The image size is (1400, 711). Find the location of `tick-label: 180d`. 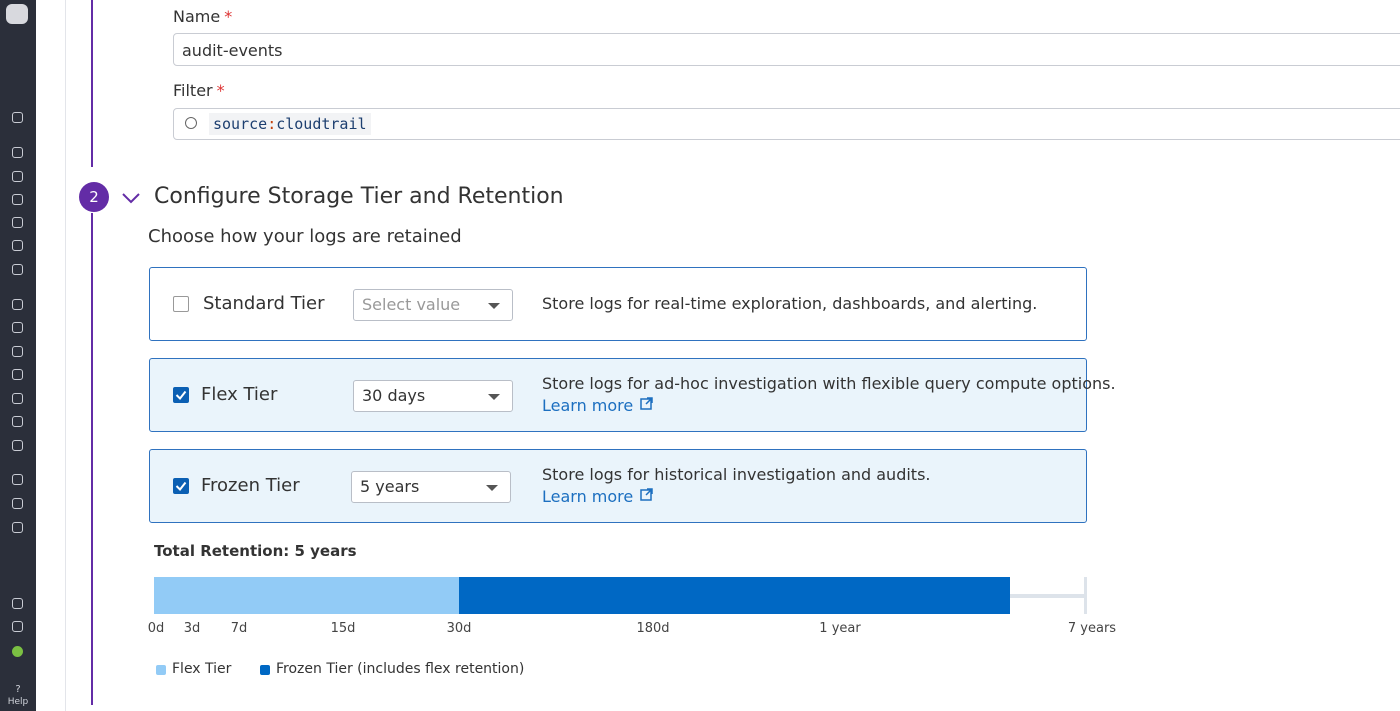

tick-label: 180d is located at coordinates (653, 628).